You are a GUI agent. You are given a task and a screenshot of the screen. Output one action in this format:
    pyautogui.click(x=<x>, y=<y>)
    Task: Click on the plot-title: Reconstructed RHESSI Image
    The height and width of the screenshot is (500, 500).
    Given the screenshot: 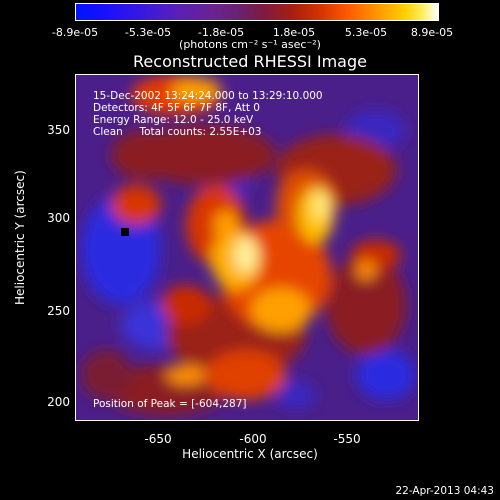 What is the action you would take?
    pyautogui.click(x=250, y=61)
    